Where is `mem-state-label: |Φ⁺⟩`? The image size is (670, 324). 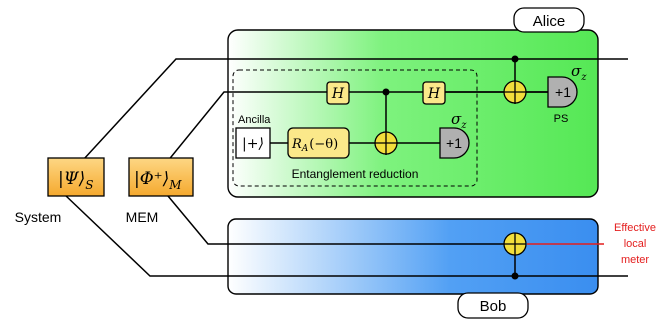 mem-state-label: |Φ⁺⟩ is located at coordinates (151, 179).